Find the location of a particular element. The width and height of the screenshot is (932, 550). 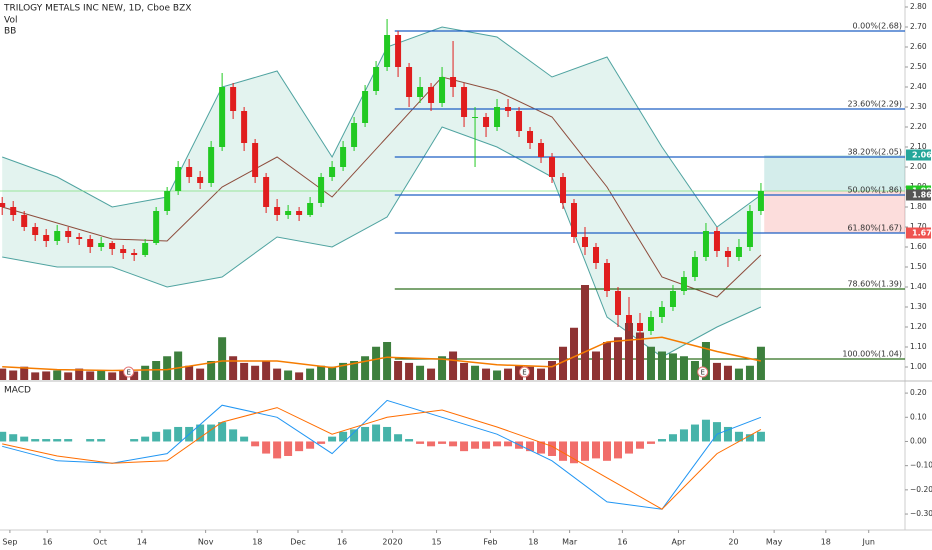

y-tick-label: 2.10 is located at coordinates (918, 146).